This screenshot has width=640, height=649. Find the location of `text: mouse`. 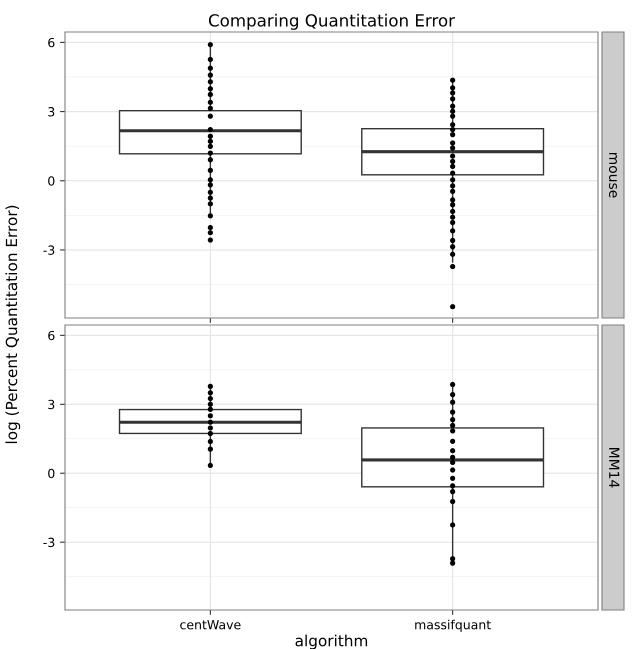

text: mouse is located at coordinates (612, 175).